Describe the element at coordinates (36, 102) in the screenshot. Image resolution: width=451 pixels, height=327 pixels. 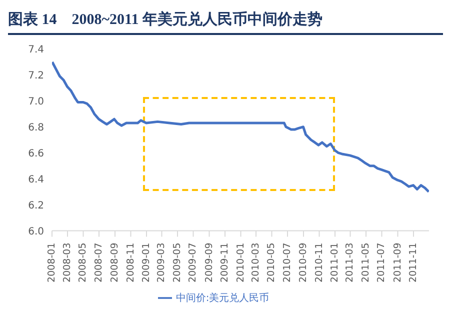
I see `y-tick-label: 7.0` at that location.